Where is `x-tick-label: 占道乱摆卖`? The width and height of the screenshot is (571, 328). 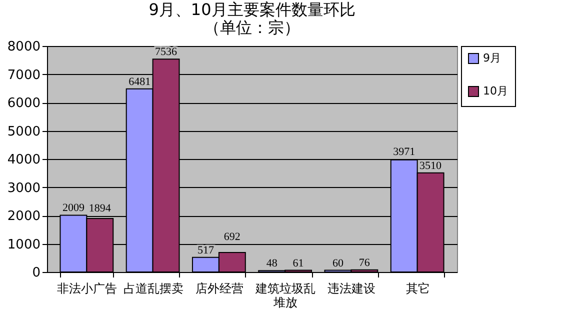 x-tick-label: 占道乱摆卖 is located at coordinates (153, 289).